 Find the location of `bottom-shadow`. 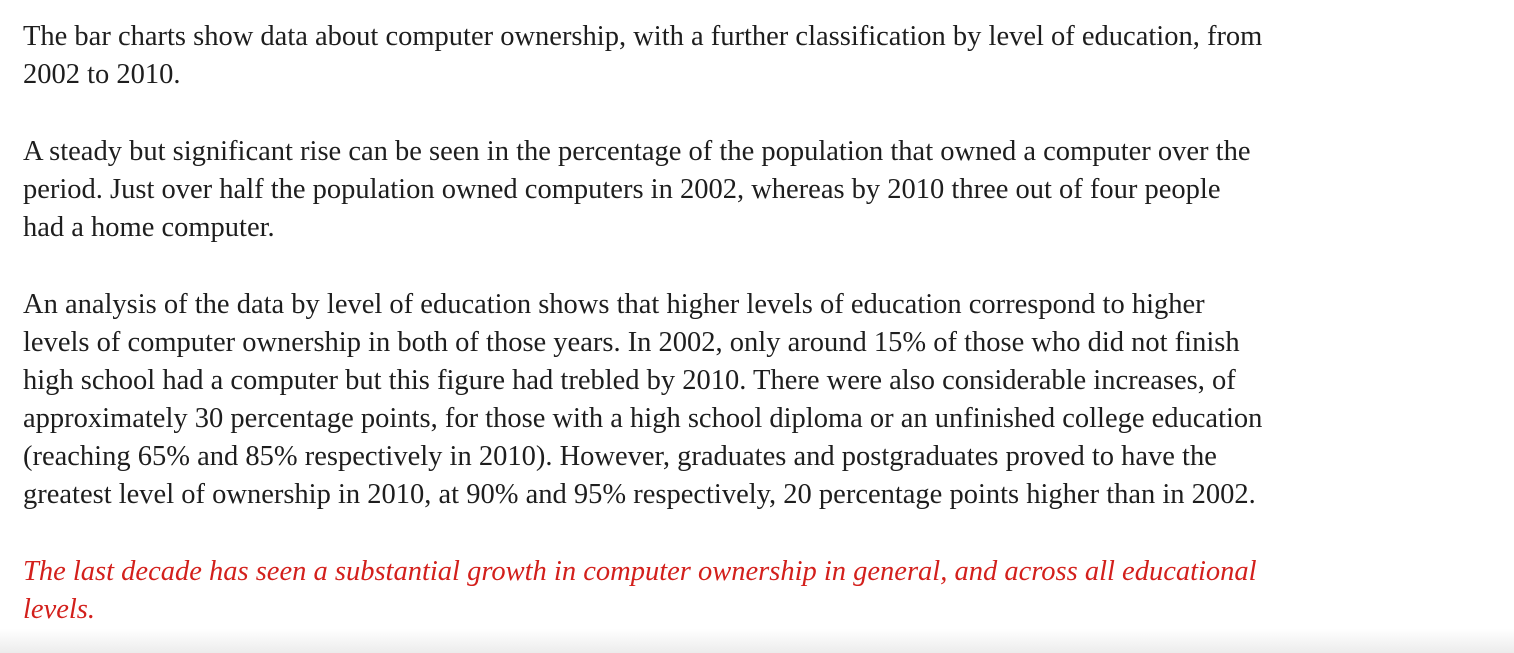

bottom-shadow is located at coordinates (757, 641).